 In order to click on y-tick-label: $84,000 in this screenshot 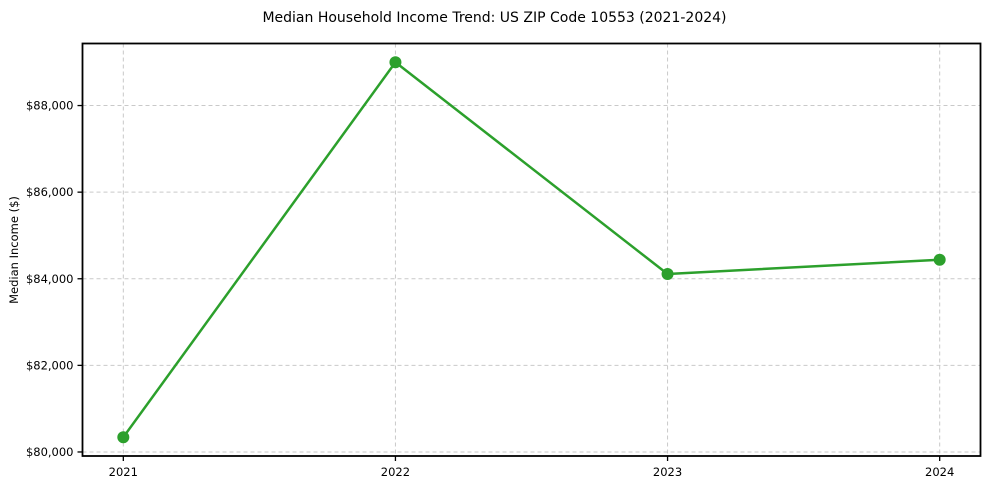, I will do `click(50, 279)`.